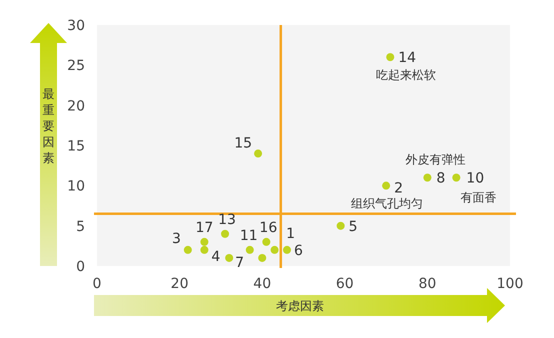  What do you see at coordinates (48, 126) in the screenshot?
I see `y-axis-title: 最重要因素` at bounding box center [48, 126].